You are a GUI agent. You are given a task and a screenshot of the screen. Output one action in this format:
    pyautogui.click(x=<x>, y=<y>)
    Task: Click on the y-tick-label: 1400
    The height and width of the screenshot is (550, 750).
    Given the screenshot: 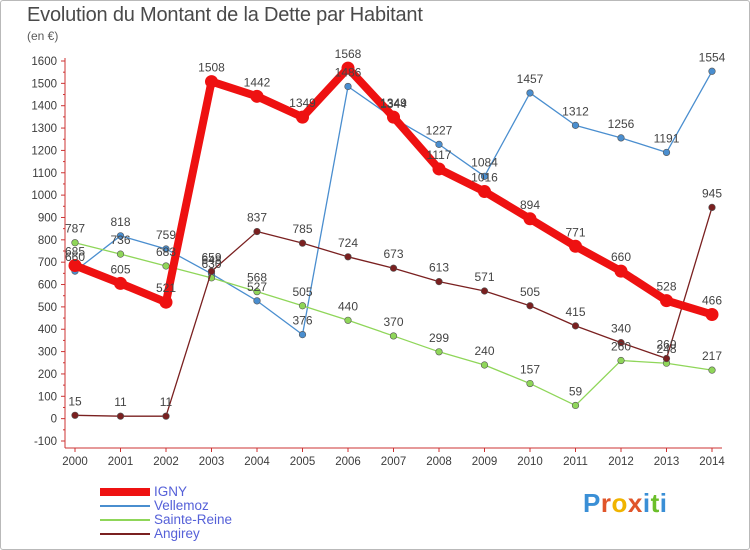 What is the action you would take?
    pyautogui.click(x=44, y=107)
    